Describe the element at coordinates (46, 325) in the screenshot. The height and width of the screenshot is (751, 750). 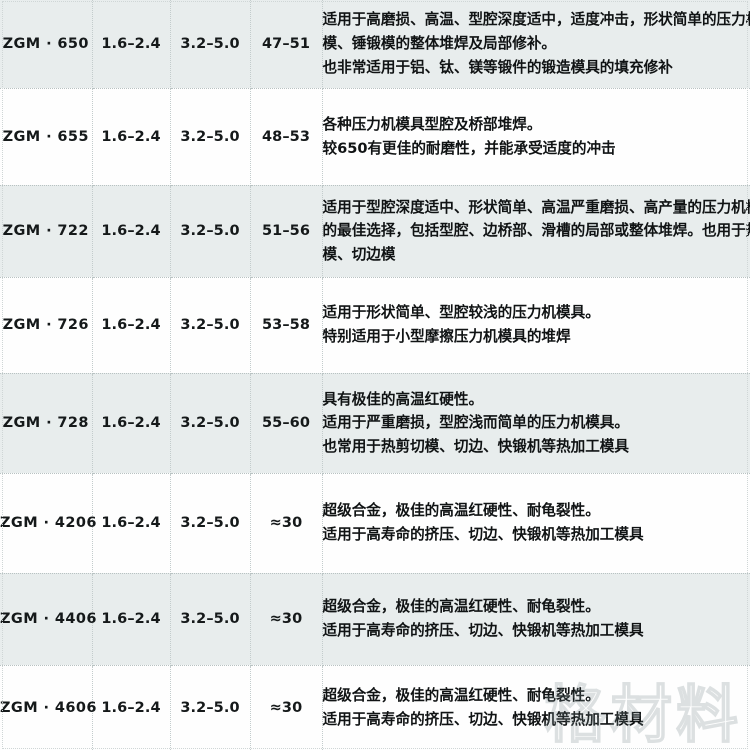
I see `cell-grade: ZGM · 726` at that location.